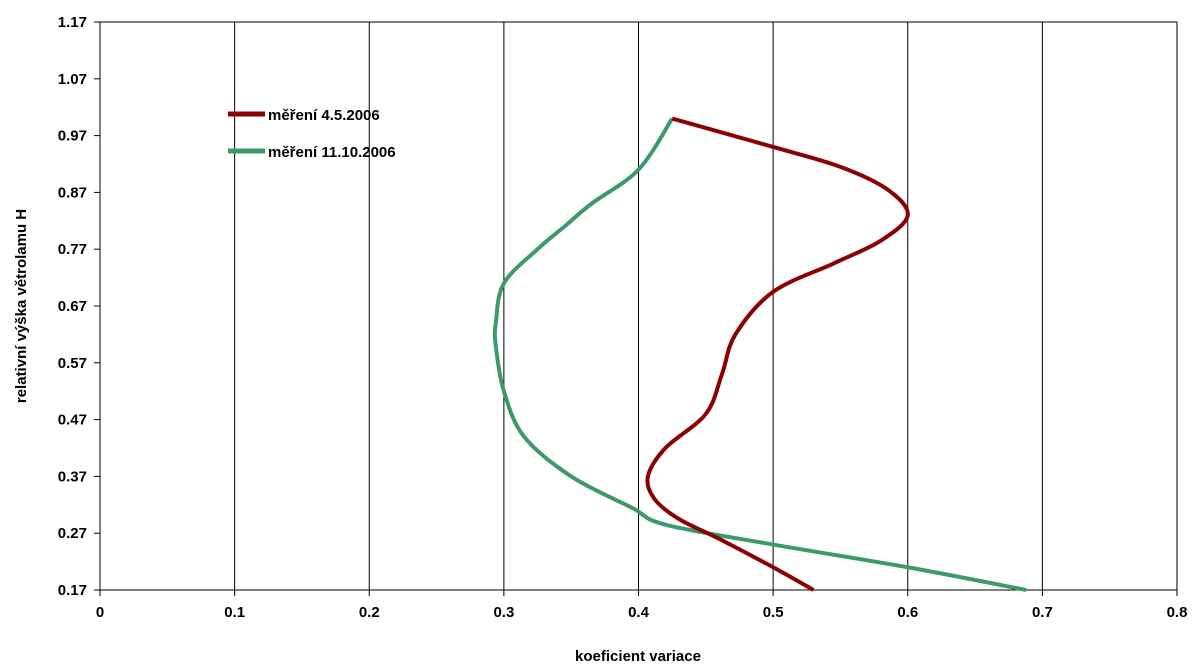 The image size is (1194, 669). I want to click on y-tick-label: 1.17, so click(72, 22).